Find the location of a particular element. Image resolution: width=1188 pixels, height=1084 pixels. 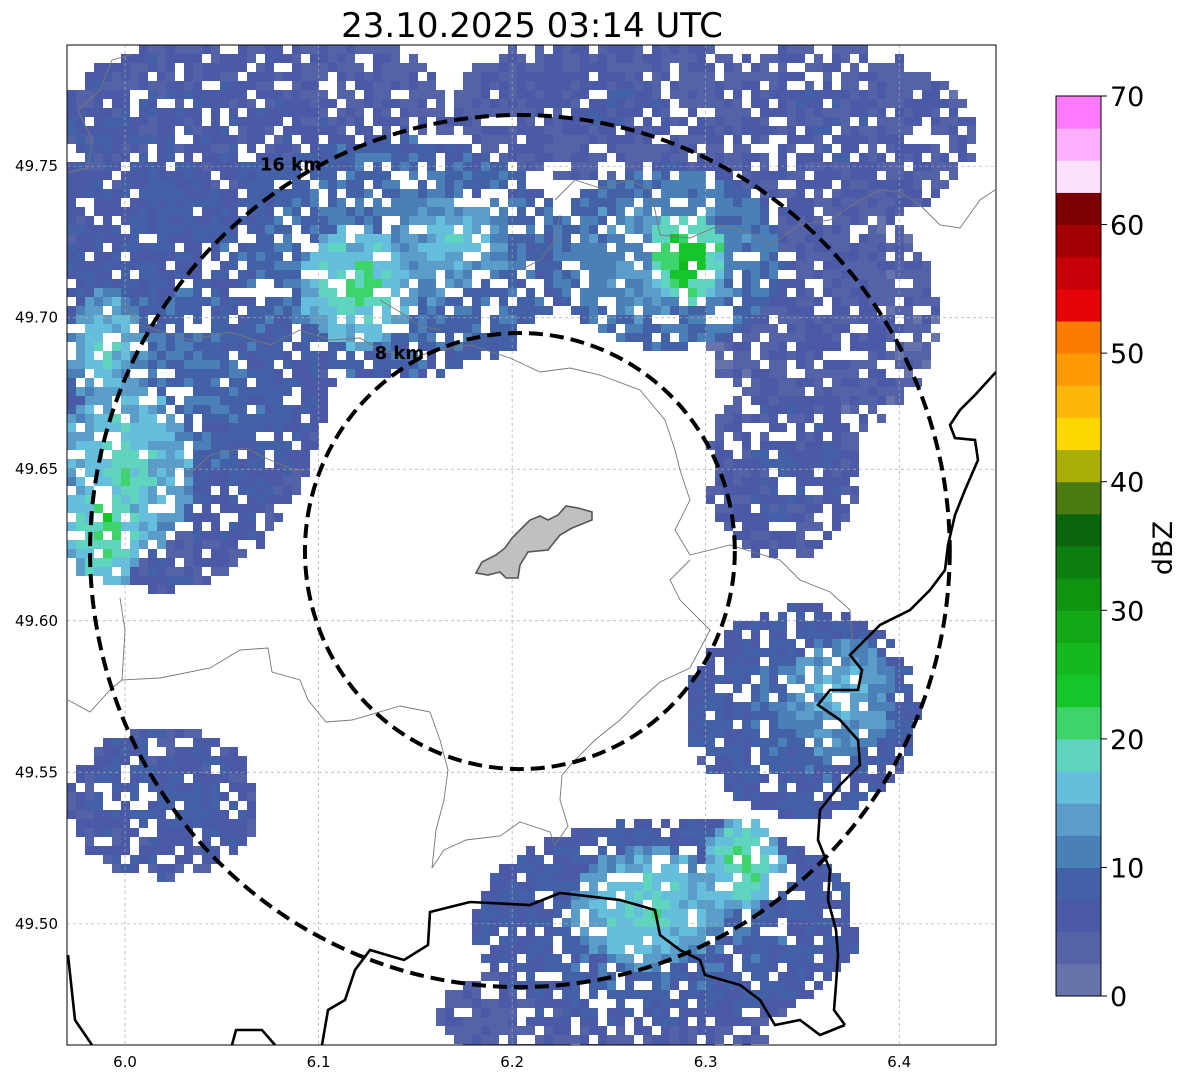

colorbar-segment is located at coordinates (1078, 884).